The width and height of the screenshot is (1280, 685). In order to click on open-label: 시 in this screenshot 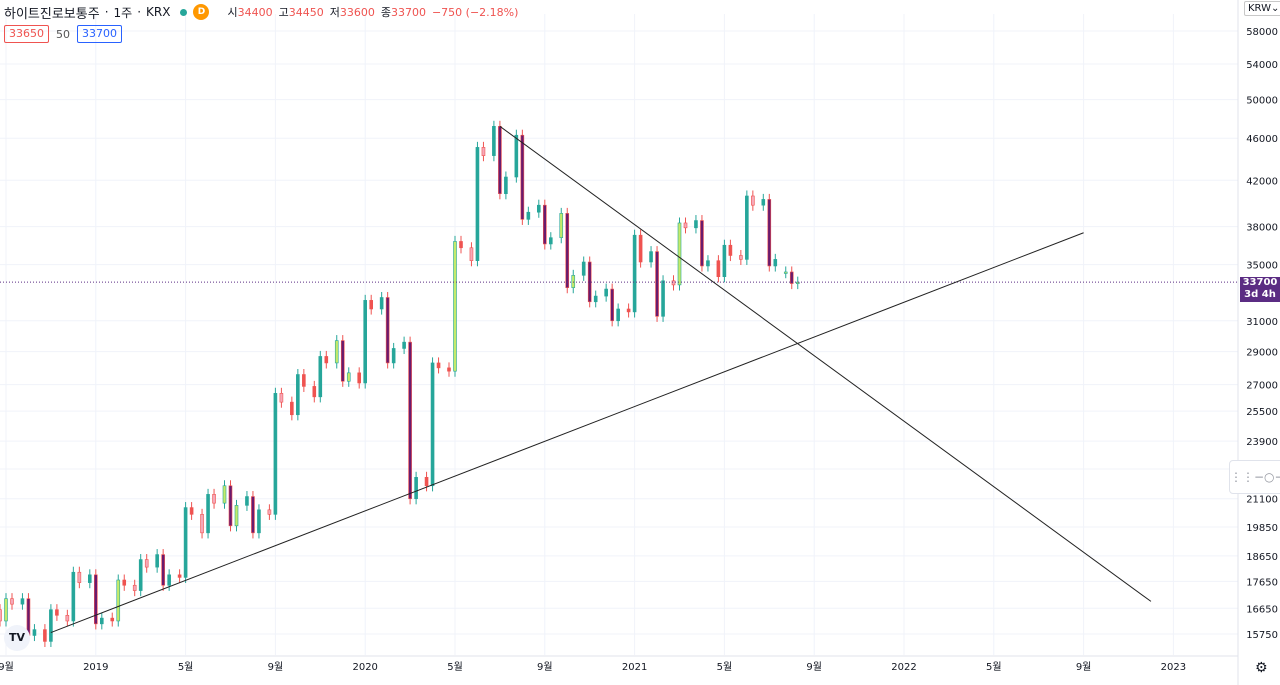, I will do `click(232, 12)`.